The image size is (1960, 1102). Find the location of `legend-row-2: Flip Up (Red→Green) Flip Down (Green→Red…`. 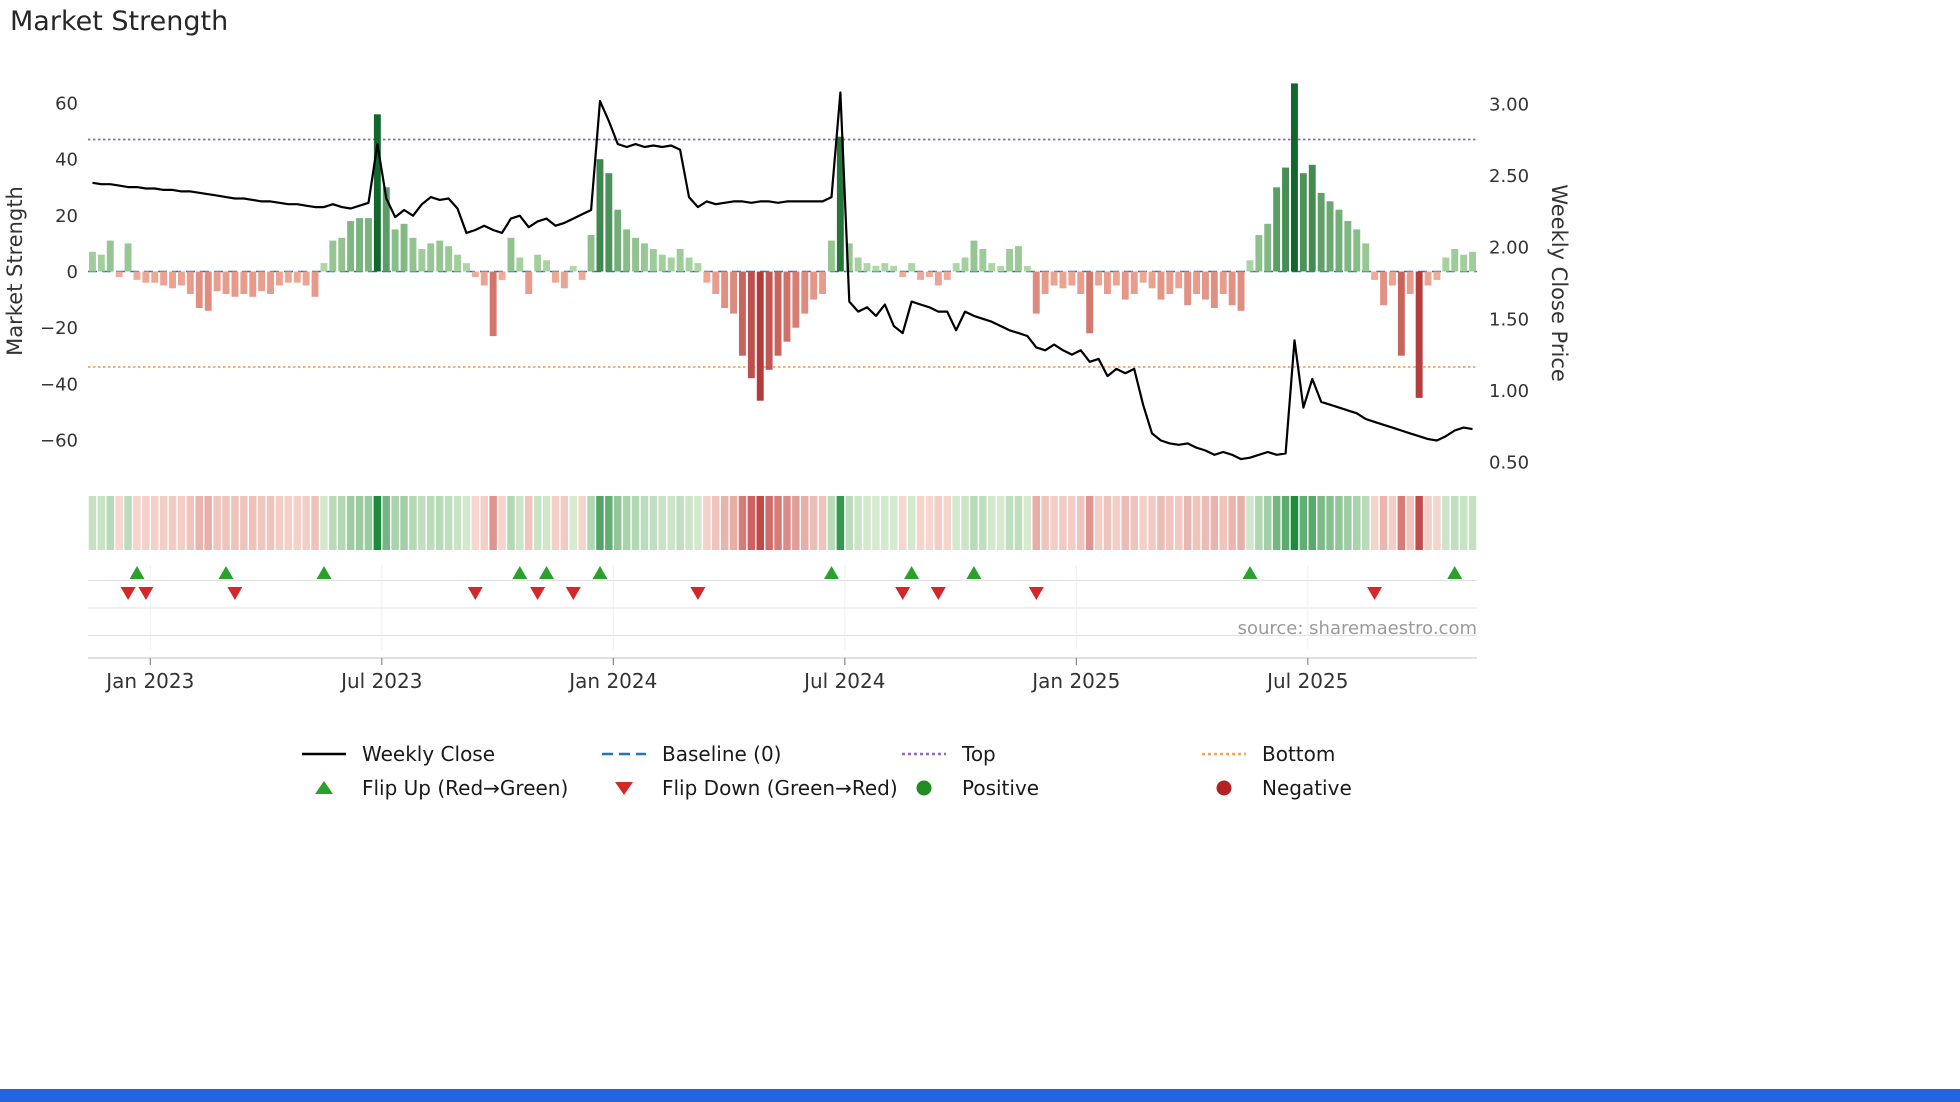

legend-row-2: Flip Up (Red→Green) Flip Down (Green→Red… is located at coordinates (950, 788).